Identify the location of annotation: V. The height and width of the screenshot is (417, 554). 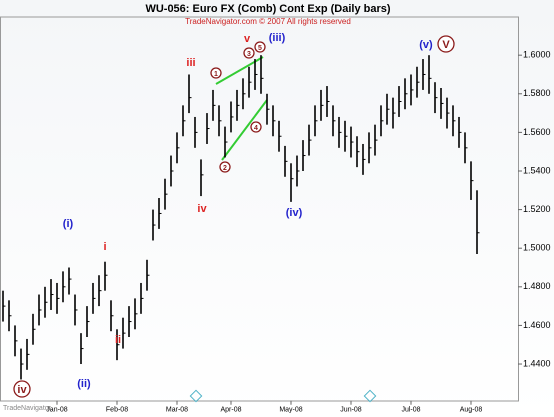
(446, 45).